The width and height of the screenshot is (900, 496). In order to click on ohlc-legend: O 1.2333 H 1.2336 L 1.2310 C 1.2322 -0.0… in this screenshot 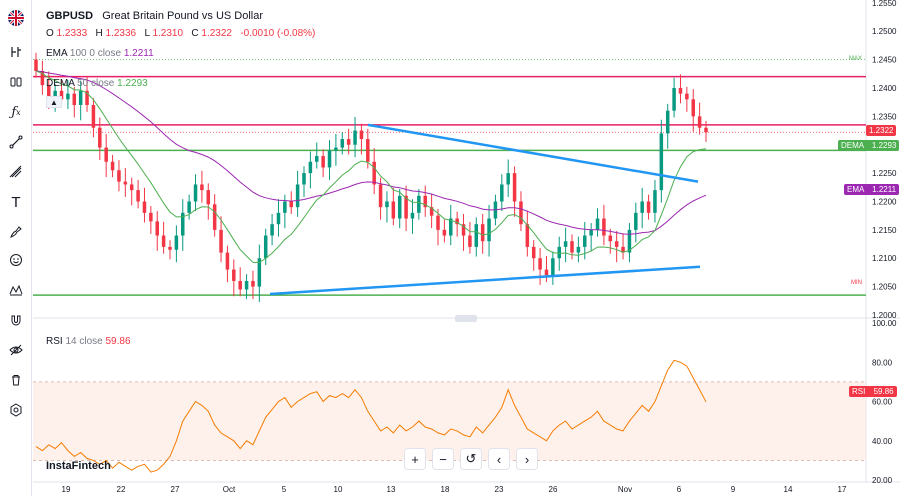, I will do `click(180, 33)`.